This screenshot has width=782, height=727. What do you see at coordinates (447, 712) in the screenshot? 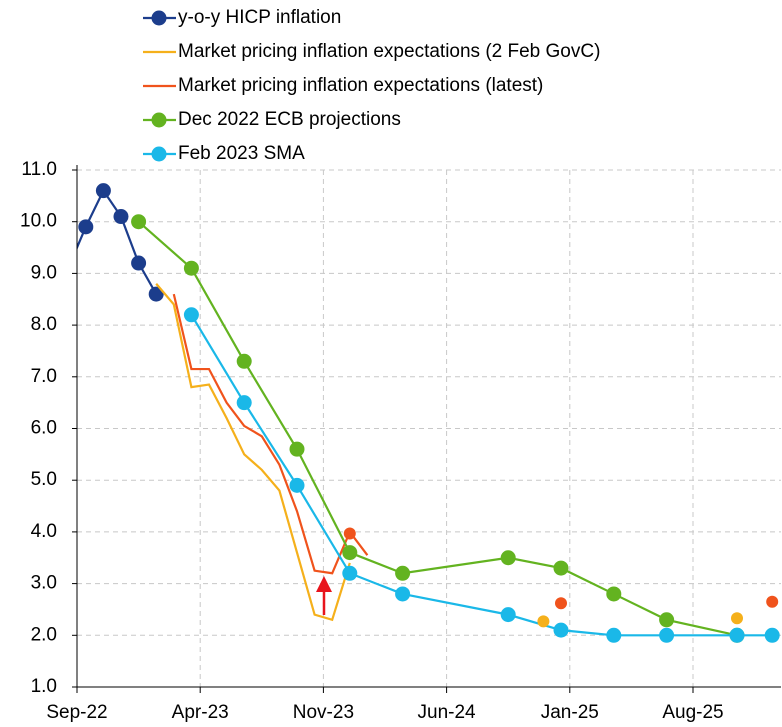
I see `x-tick-label: Jun-24` at bounding box center [447, 712].